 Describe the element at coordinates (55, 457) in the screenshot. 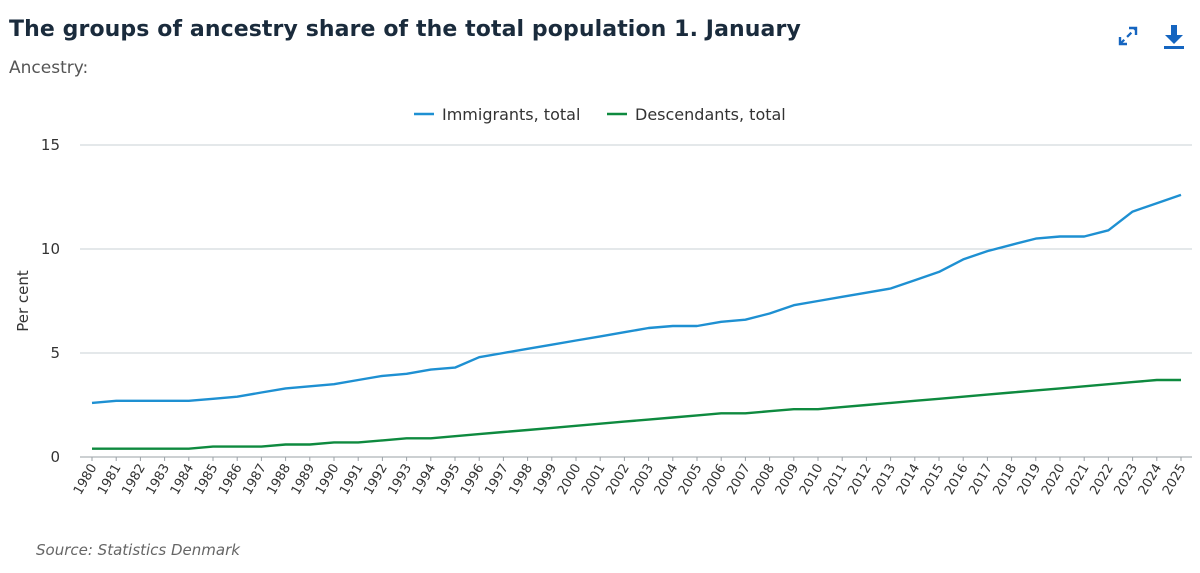

I see `y-tick-label: 0` at that location.